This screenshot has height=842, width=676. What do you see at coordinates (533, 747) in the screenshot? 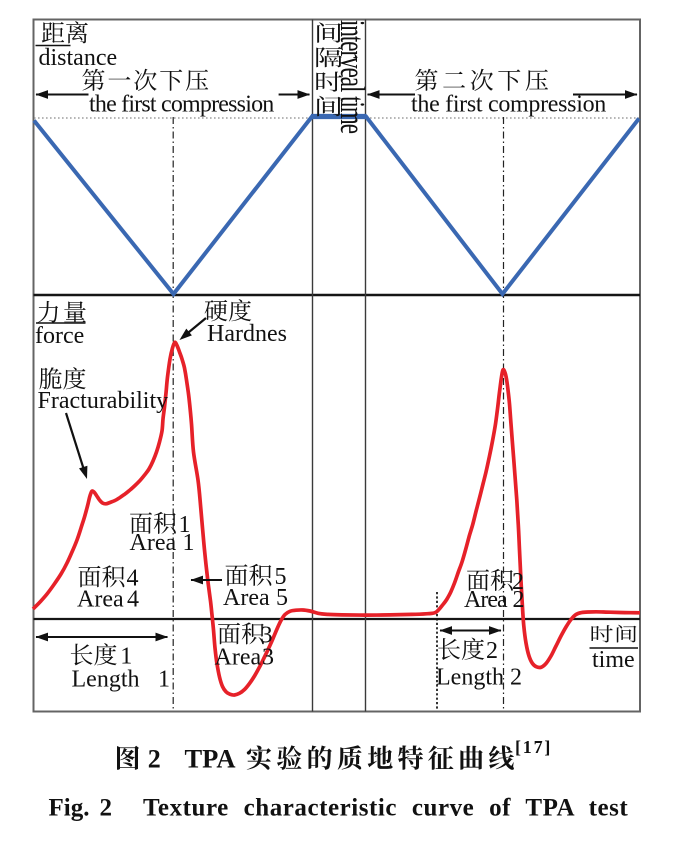
I see `svg-text: [17]` at bounding box center [533, 747].